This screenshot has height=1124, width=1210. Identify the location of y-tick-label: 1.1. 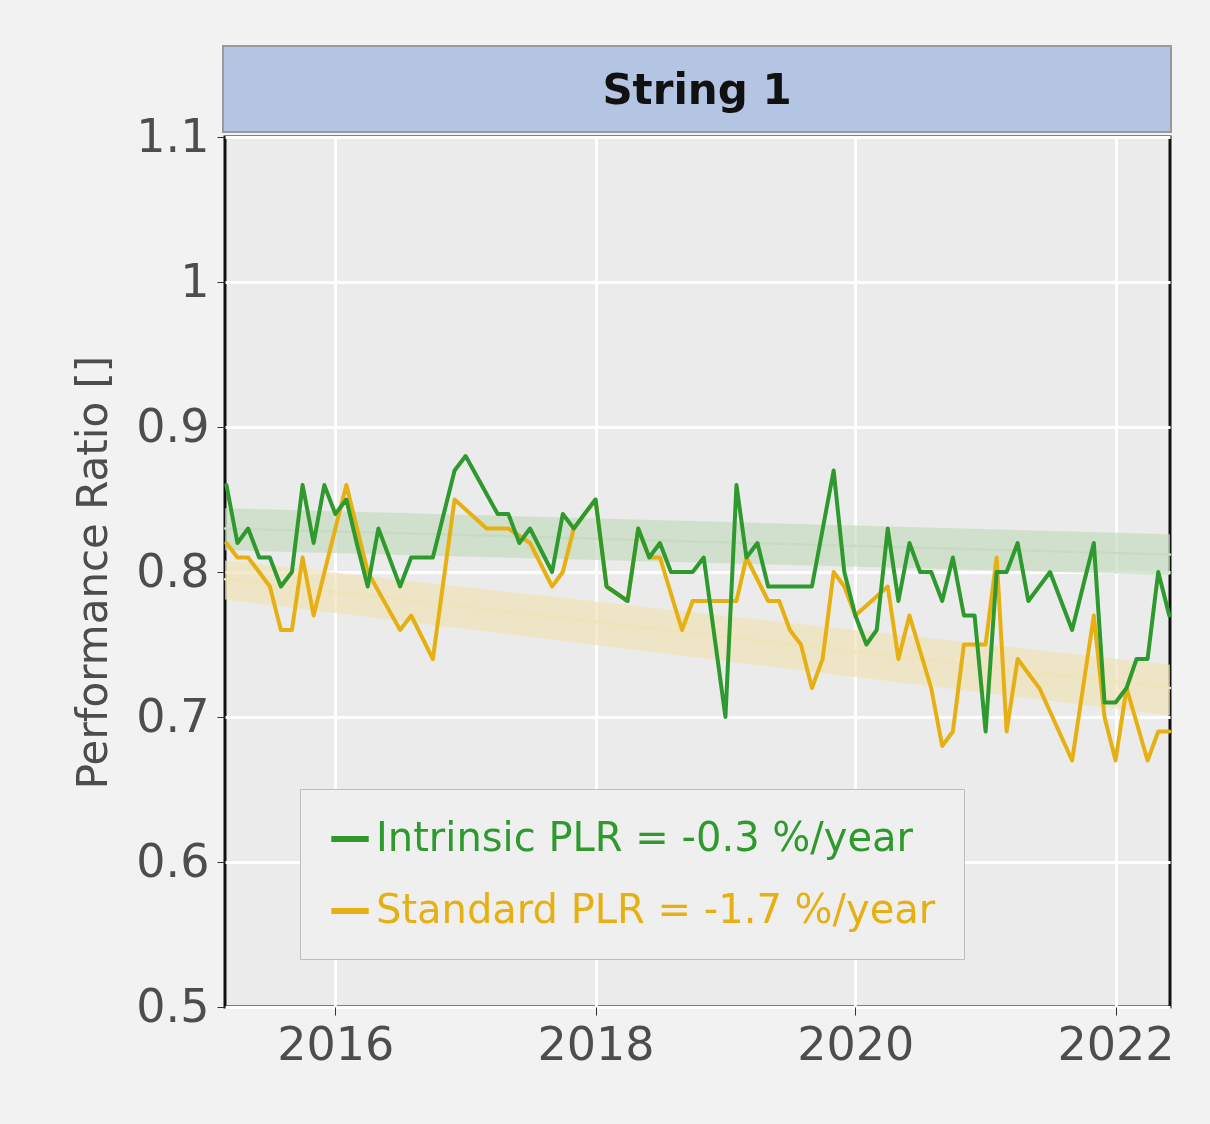
(173, 135).